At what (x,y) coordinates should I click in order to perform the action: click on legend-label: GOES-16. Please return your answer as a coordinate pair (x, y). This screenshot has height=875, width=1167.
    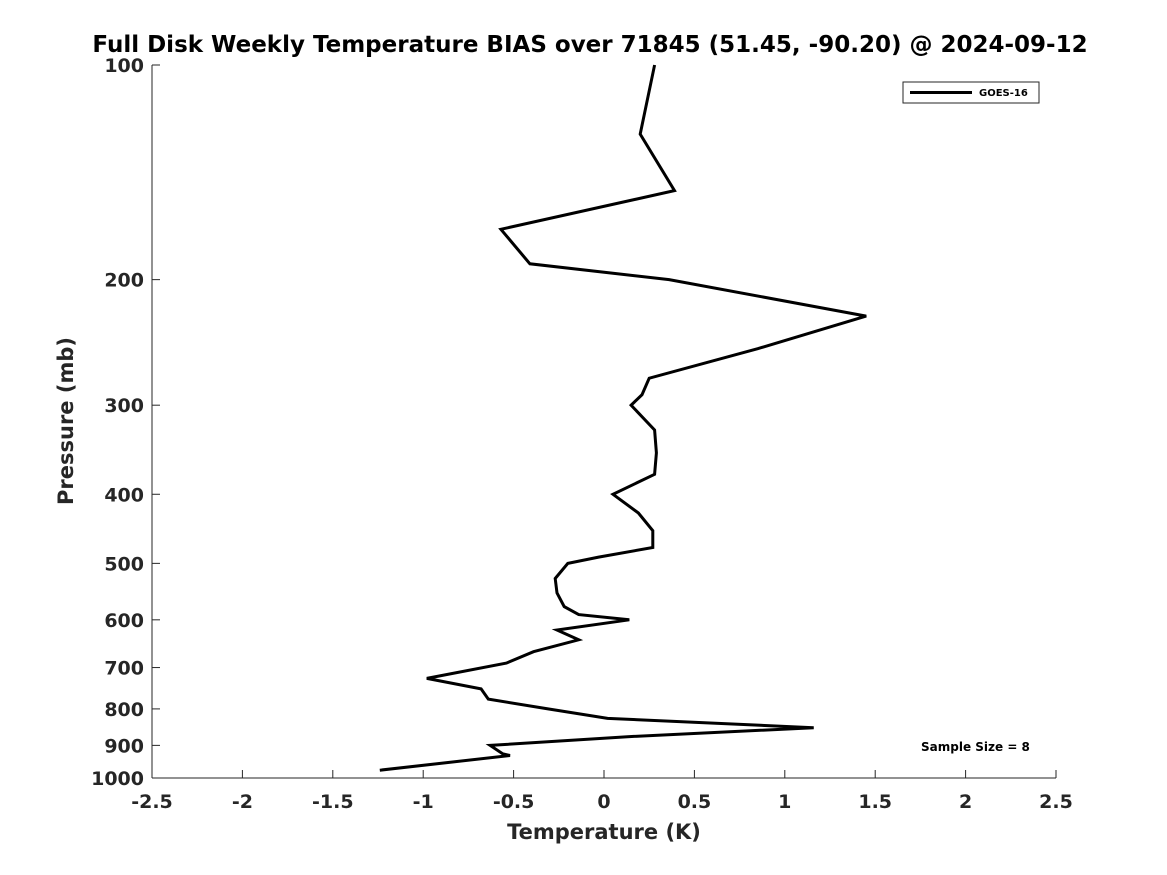
    Looking at the image, I should click on (1003, 93).